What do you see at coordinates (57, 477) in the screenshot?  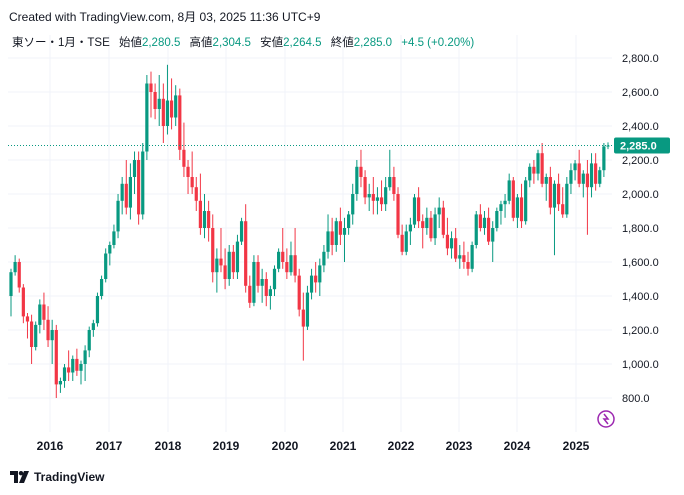 I see `tradingview-logo: TradingView` at bounding box center [57, 477].